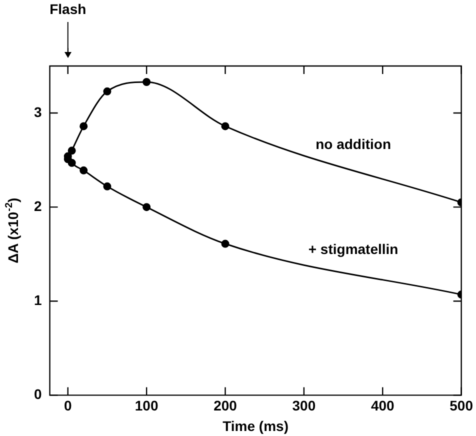 Image resolution: width=476 pixels, height=436 pixels. I want to click on x-tick-label: 200, so click(226, 405).